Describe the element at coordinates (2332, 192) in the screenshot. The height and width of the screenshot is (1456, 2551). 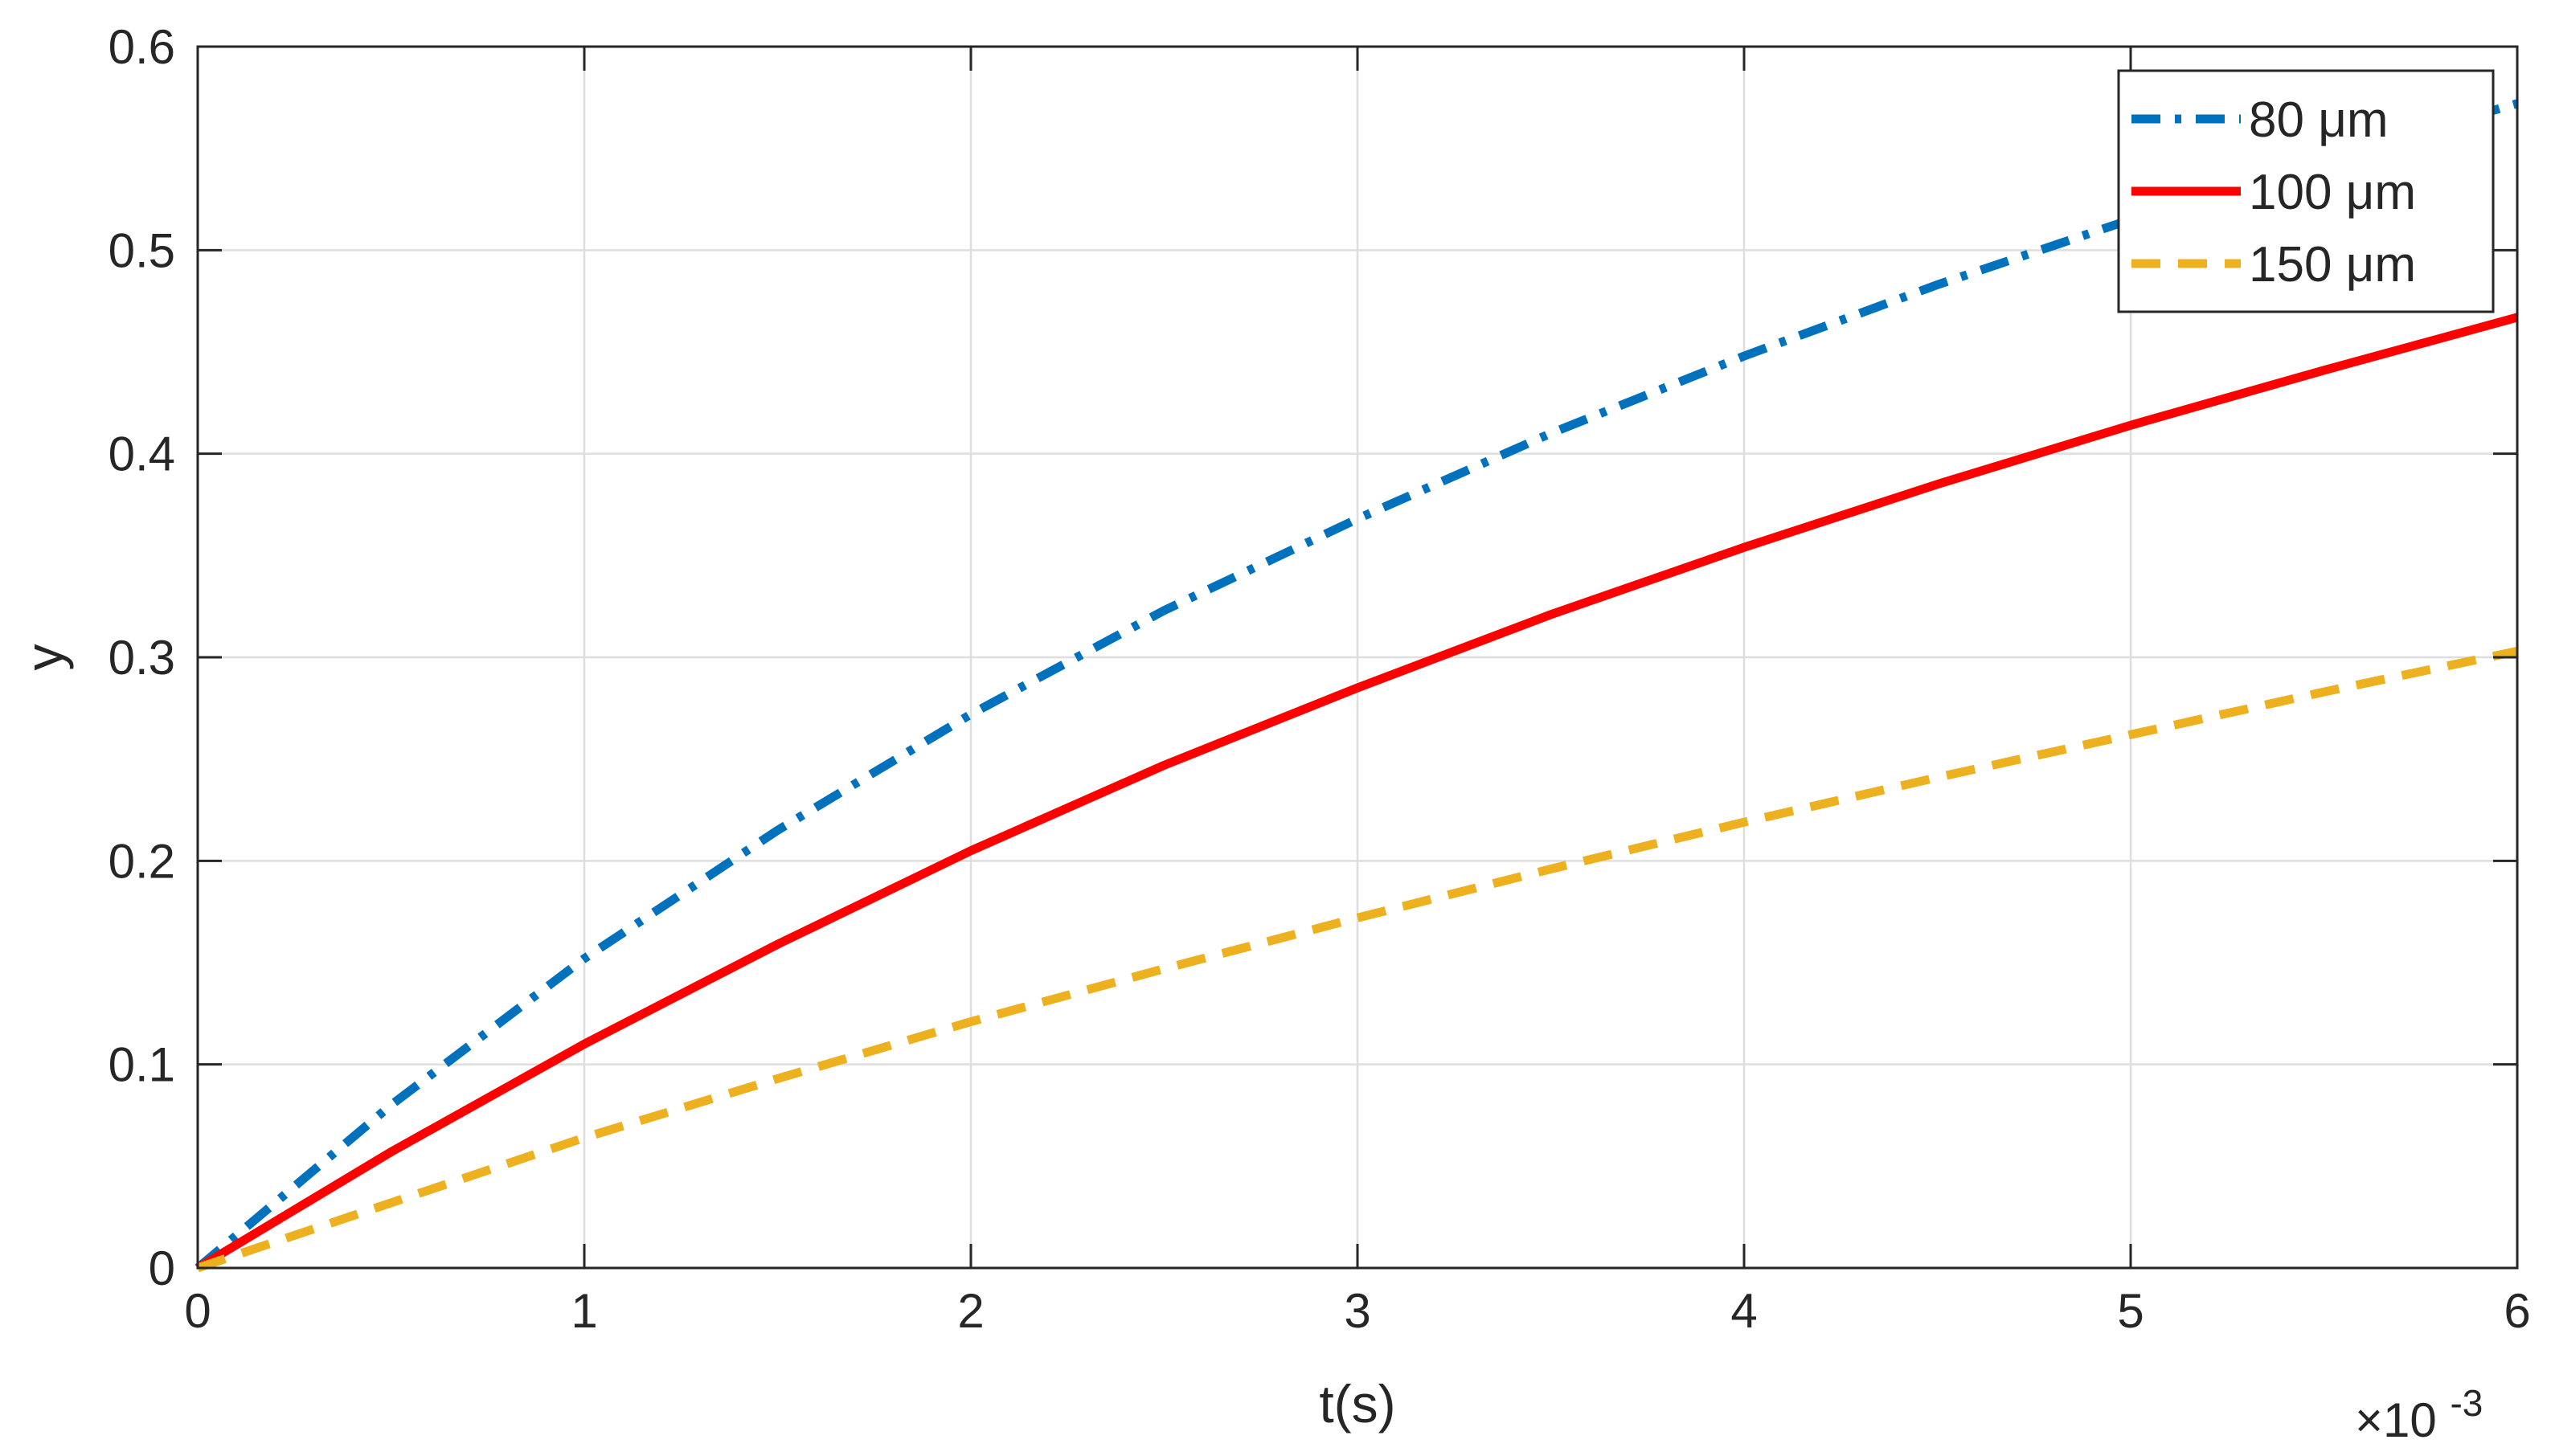
I see `legend-label: 100 μm` at that location.